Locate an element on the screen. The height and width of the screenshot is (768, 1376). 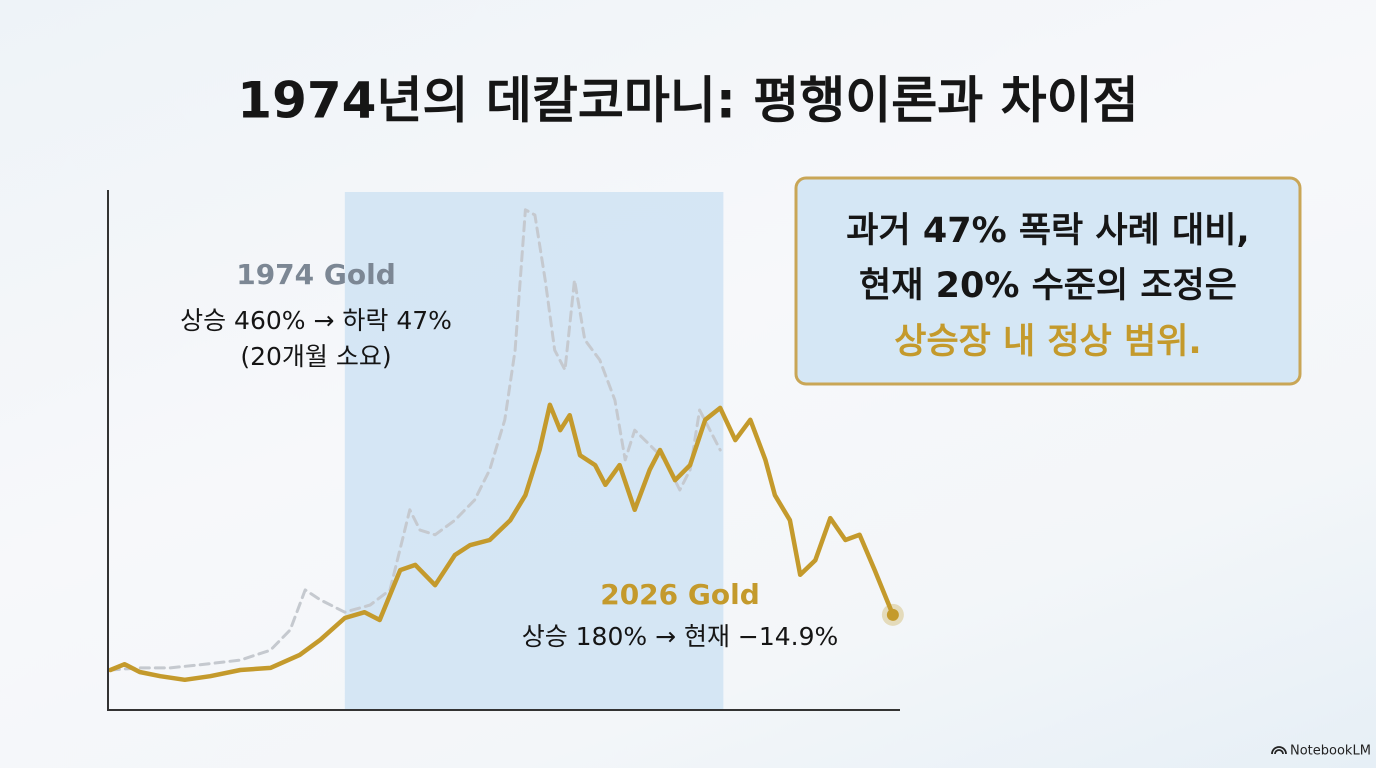
callout-box is located at coordinates (1048, 281).